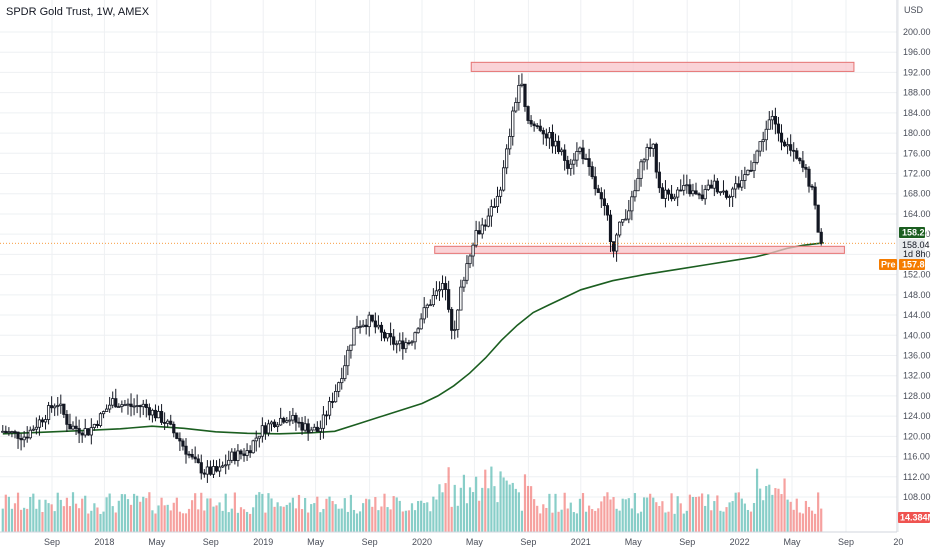  Describe the element at coordinates (916, 233) in the screenshot. I see `last-price-value: 158.21` at that location.